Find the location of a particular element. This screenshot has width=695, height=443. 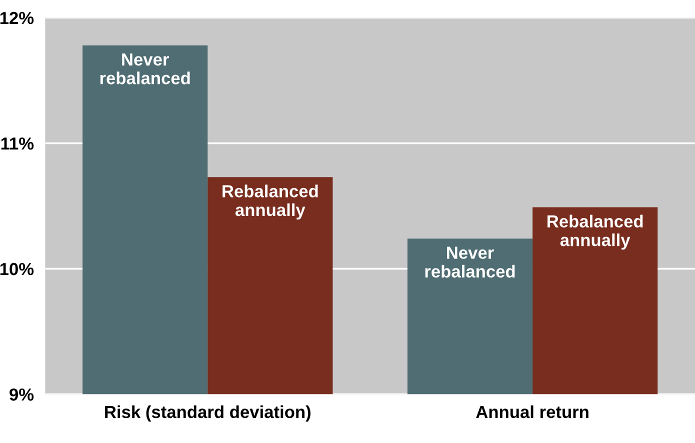

y-tick-label: 12% is located at coordinates (17, 18).